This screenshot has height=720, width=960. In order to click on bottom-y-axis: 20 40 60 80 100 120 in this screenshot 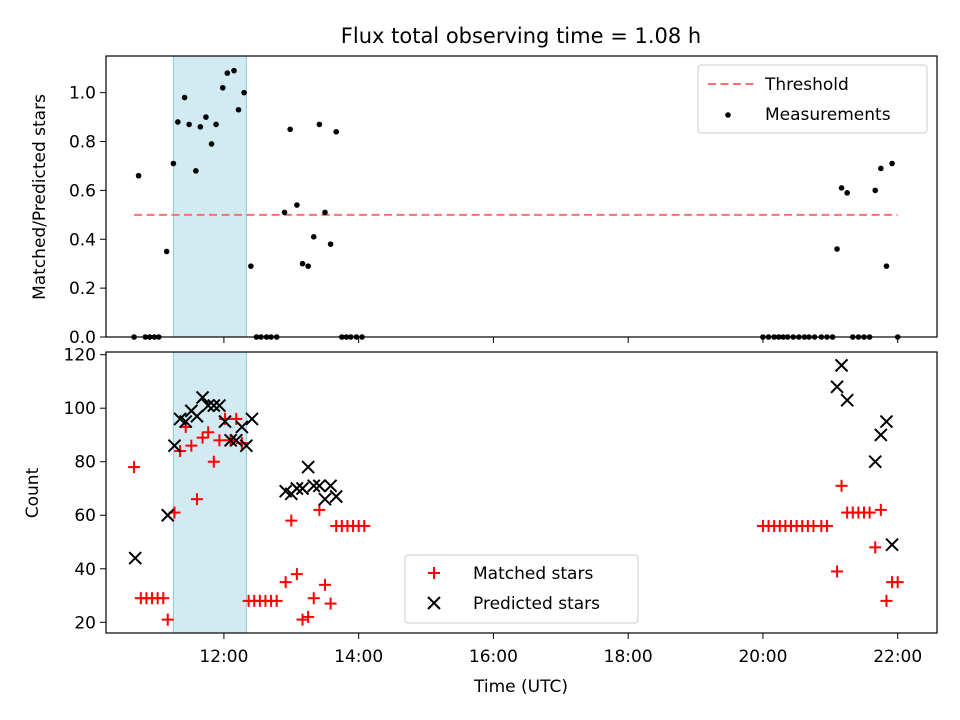, I will do `click(85, 489)`.